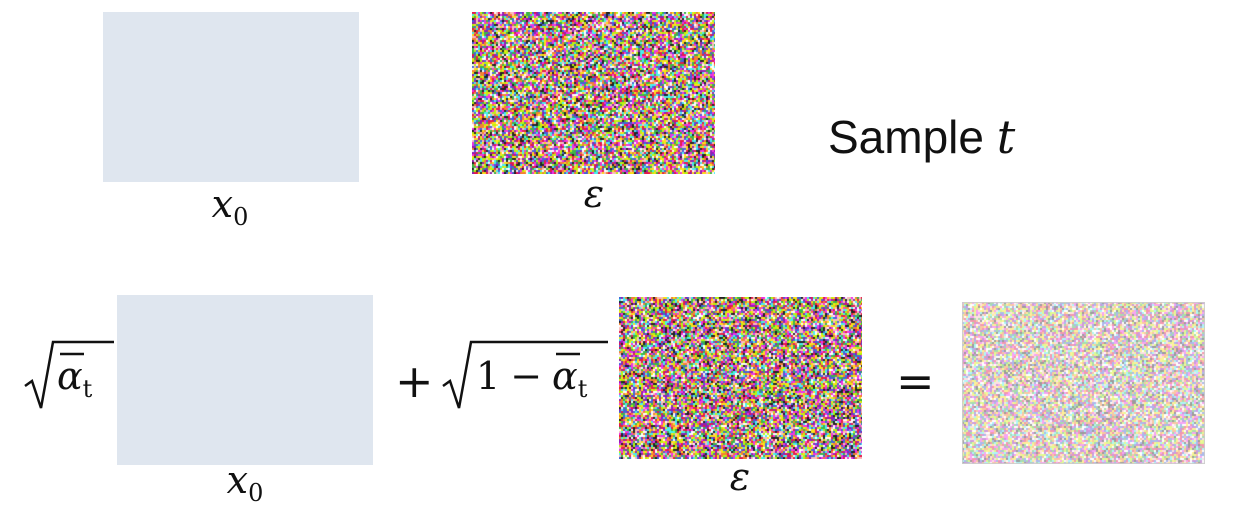  What do you see at coordinates (245, 380) in the screenshot?
I see `clean-cat-image-bottom` at bounding box center [245, 380].